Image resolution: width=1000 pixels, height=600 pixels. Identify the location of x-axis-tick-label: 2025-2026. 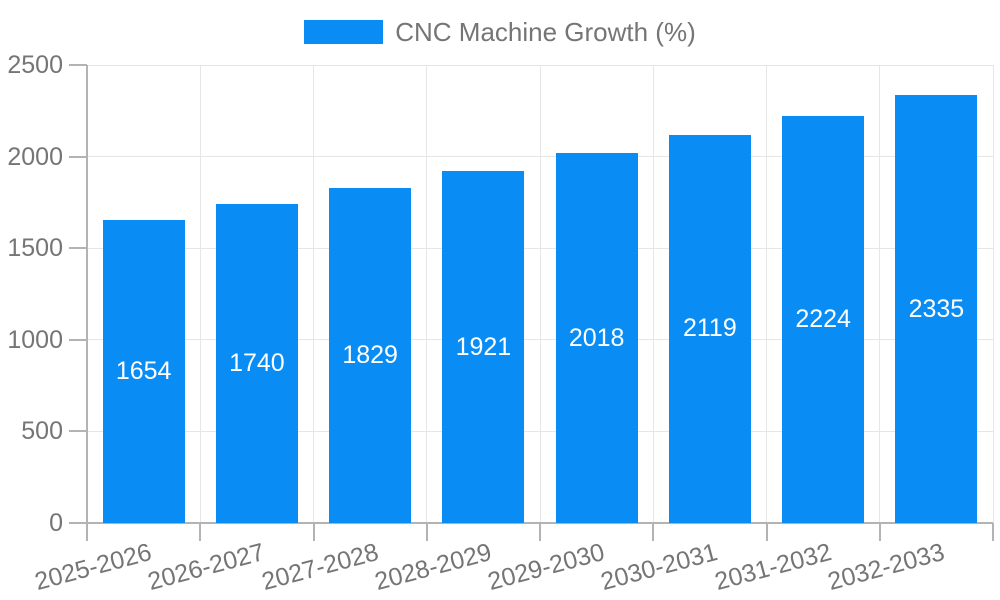
(93, 567).